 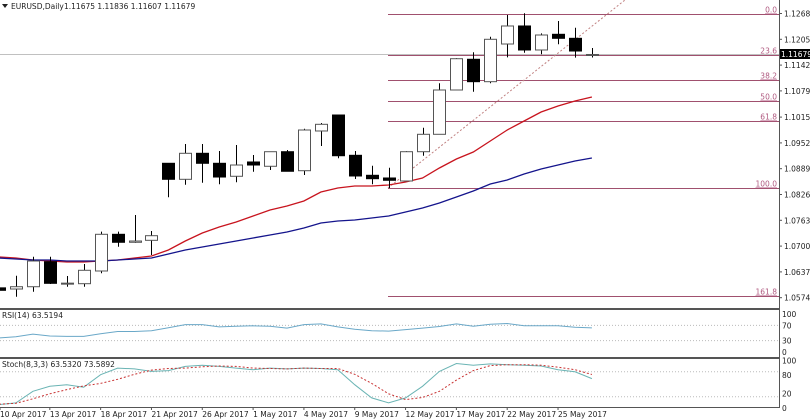 I want to click on triangle-down-icon, so click(x=5, y=6).